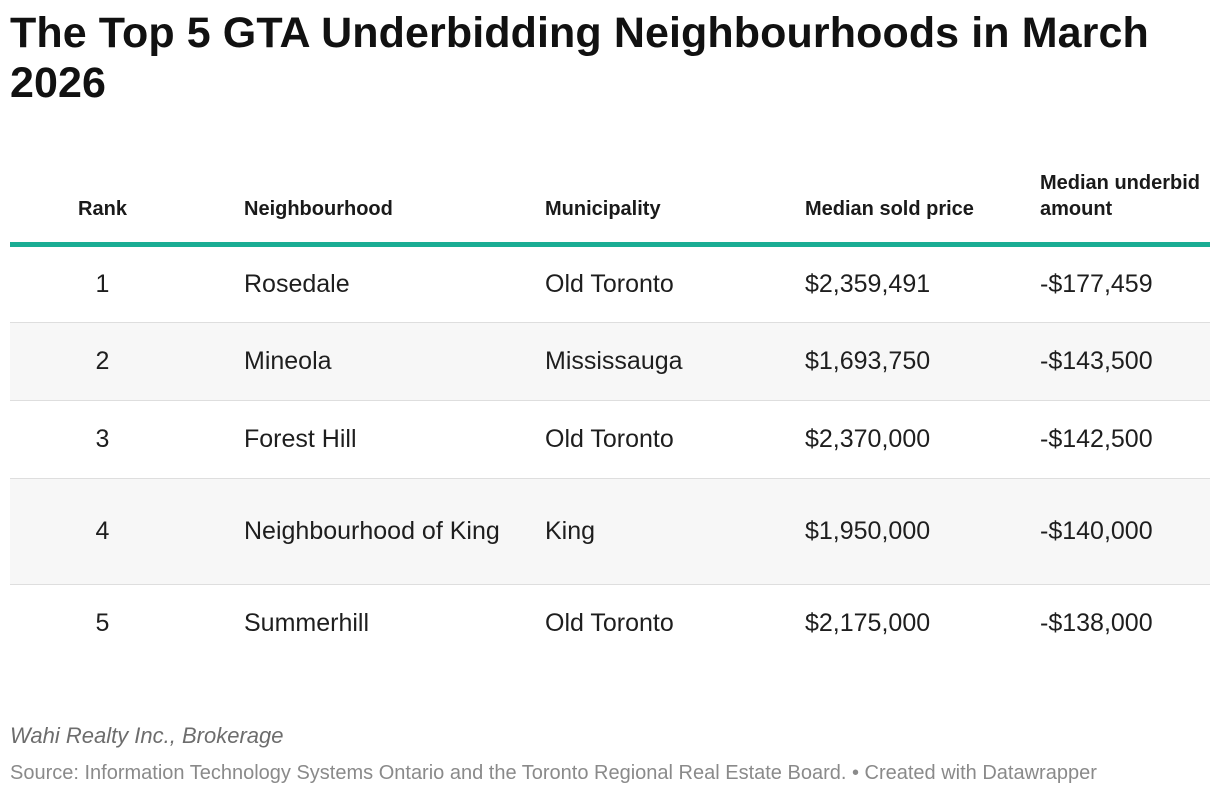  What do you see at coordinates (922, 531) in the screenshot?
I see `cell-median-sold-price: $1,950,000` at bounding box center [922, 531].